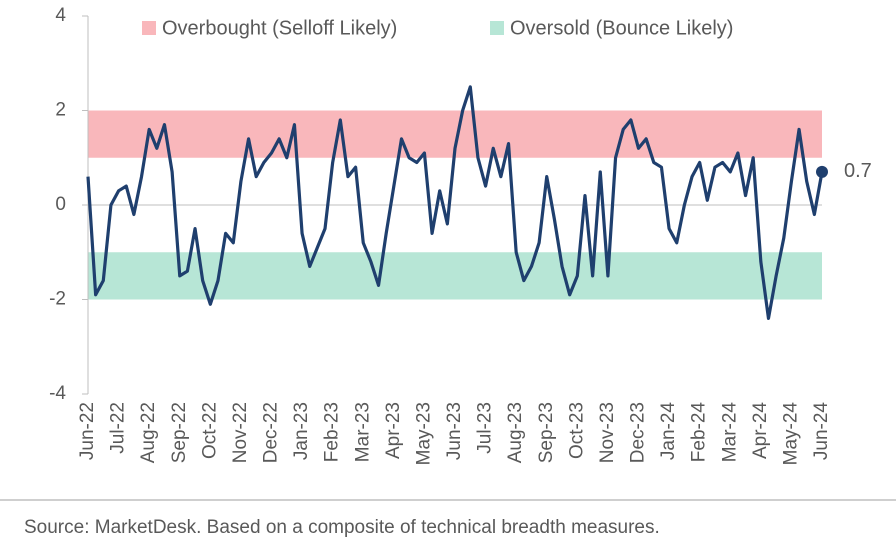 This screenshot has height=552, width=896. What do you see at coordinates (760, 430) in the screenshot?
I see `x-tick-label: Apr-24` at bounding box center [760, 430].